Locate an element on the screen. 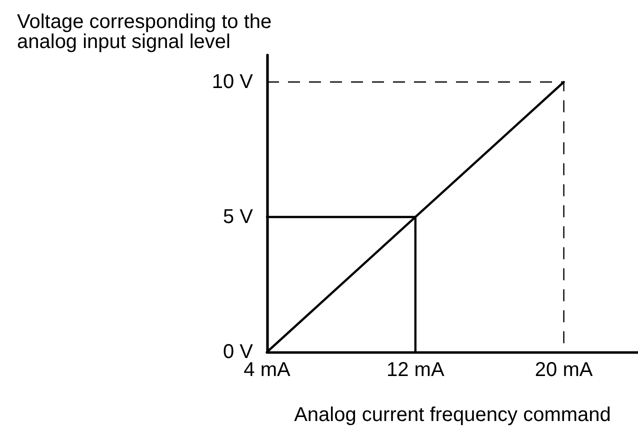  x-tick-label: 12 mA is located at coordinates (415, 370).